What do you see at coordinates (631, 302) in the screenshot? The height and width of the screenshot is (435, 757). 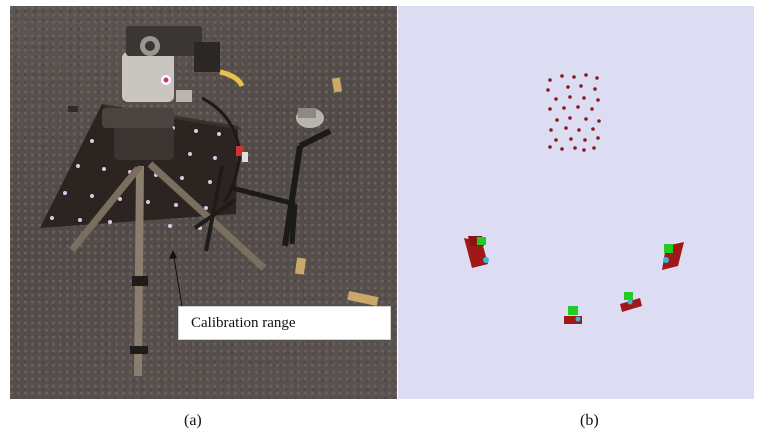 I see `camera-bottom-right` at bounding box center [631, 302].